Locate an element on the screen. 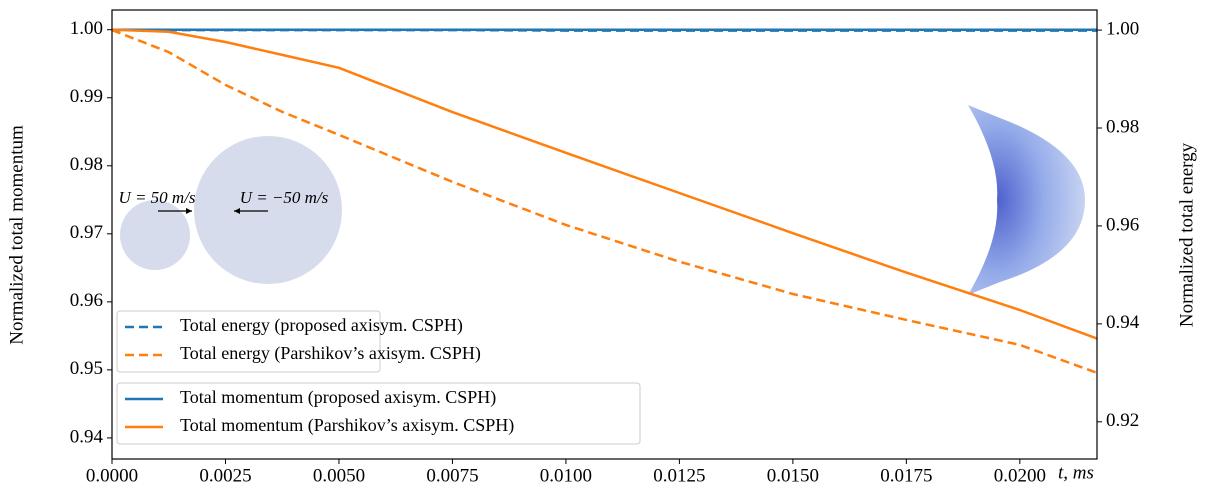 Image resolution: width=1207 pixels, height=498 pixels. x-axis-label: t, ms is located at coordinates (1076, 472).